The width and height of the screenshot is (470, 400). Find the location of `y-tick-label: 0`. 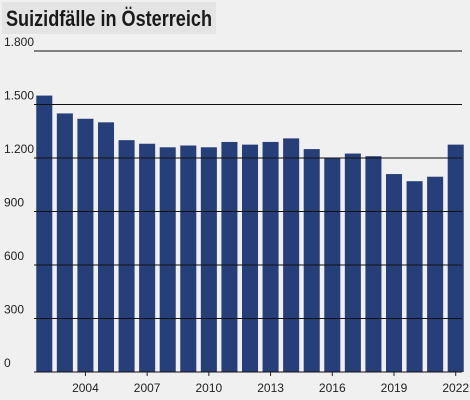

y-tick-label: 0 is located at coordinates (7, 363).